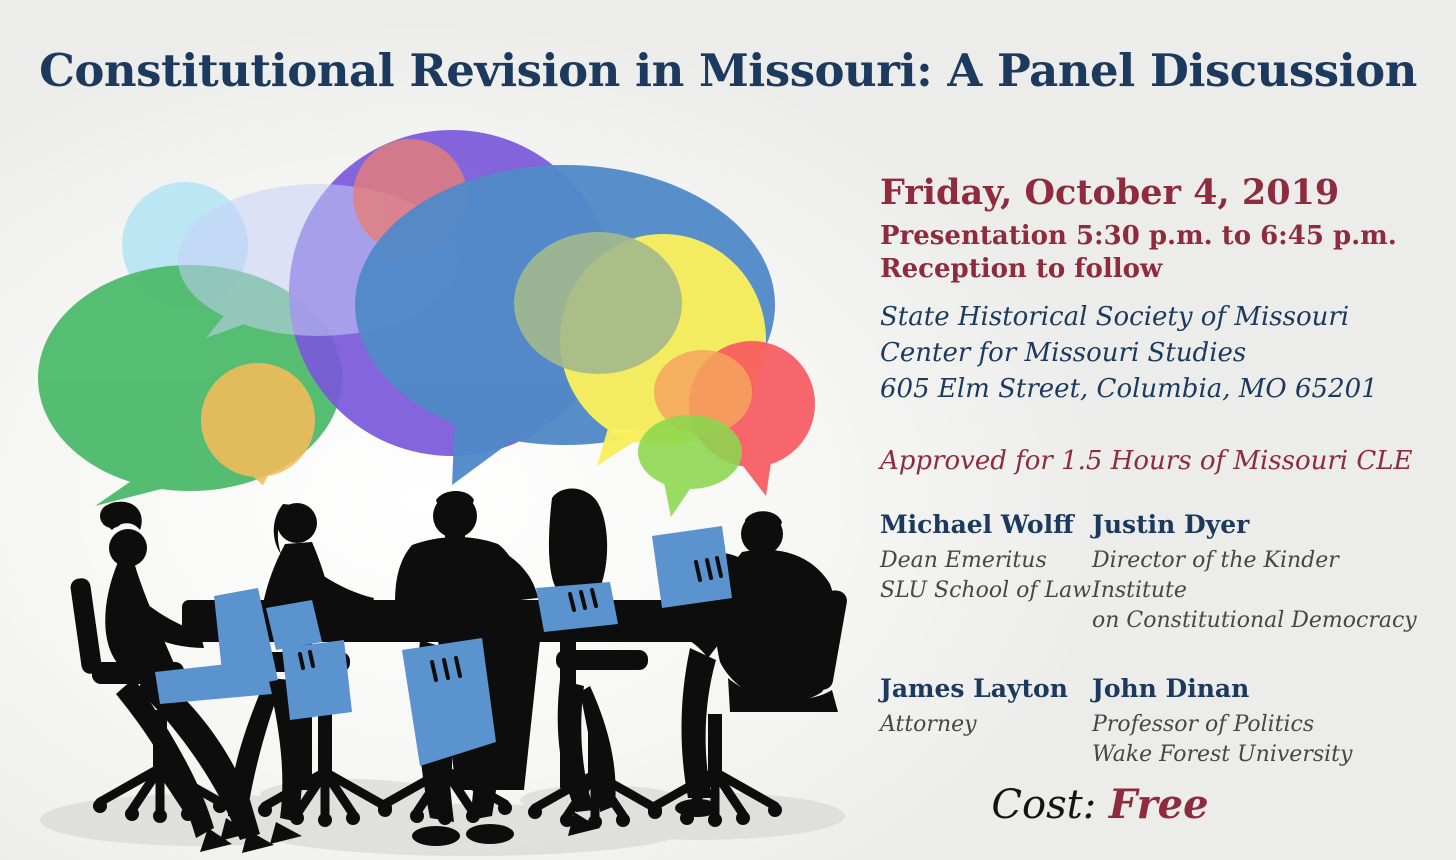 The height and width of the screenshot is (860, 1456). Describe the element at coordinates (928, 724) in the screenshot. I see `panelist-role: Attorney` at that location.